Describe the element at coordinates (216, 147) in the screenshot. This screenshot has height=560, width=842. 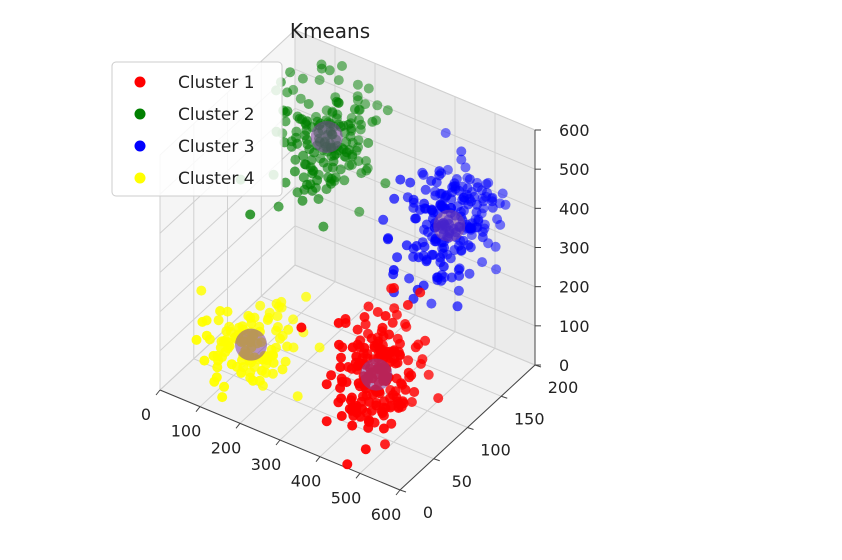
I see `legend-label: Cluster 3` at that location.